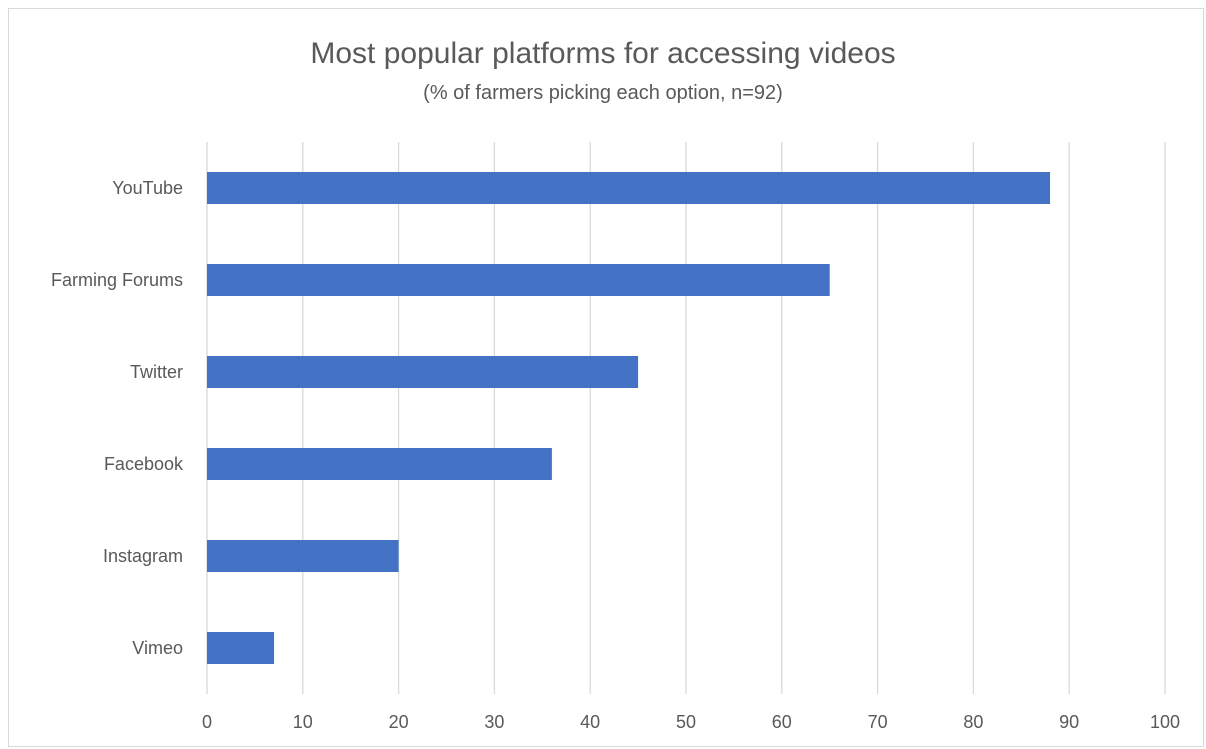 The height and width of the screenshot is (749, 1206). I want to click on x-tick-label: 50, so click(686, 722).